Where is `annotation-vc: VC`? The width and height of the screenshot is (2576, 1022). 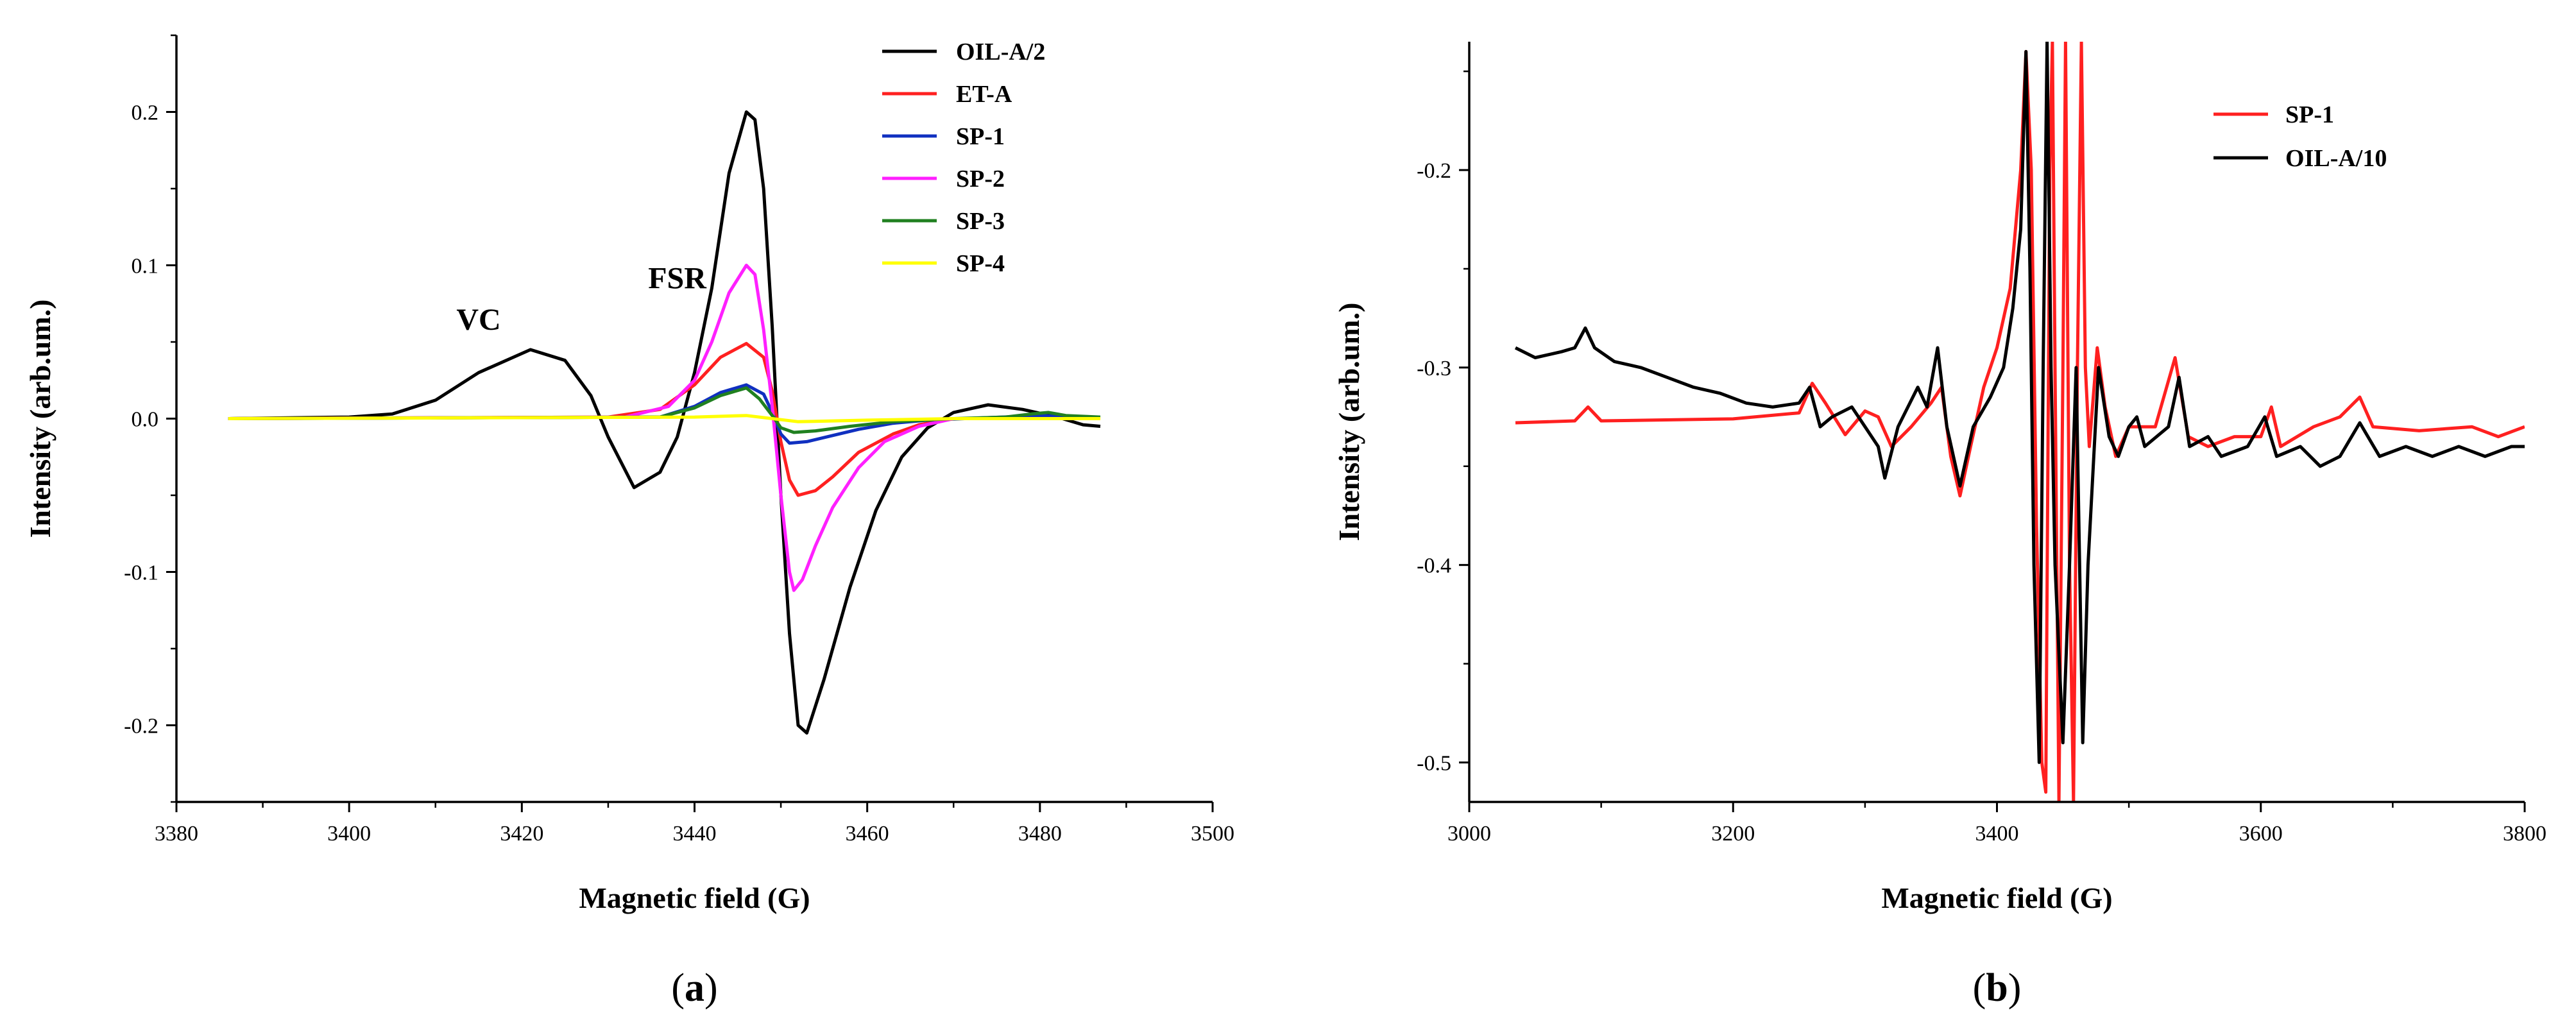
annotation-vc: VC is located at coordinates (478, 320).